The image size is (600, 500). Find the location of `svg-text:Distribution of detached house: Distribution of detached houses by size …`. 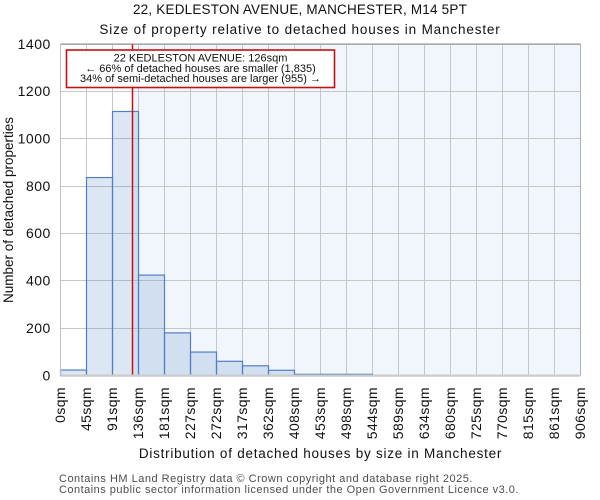

svg-text:Distribution of detached house: Distribution of detached houses by size … is located at coordinates (320, 453).